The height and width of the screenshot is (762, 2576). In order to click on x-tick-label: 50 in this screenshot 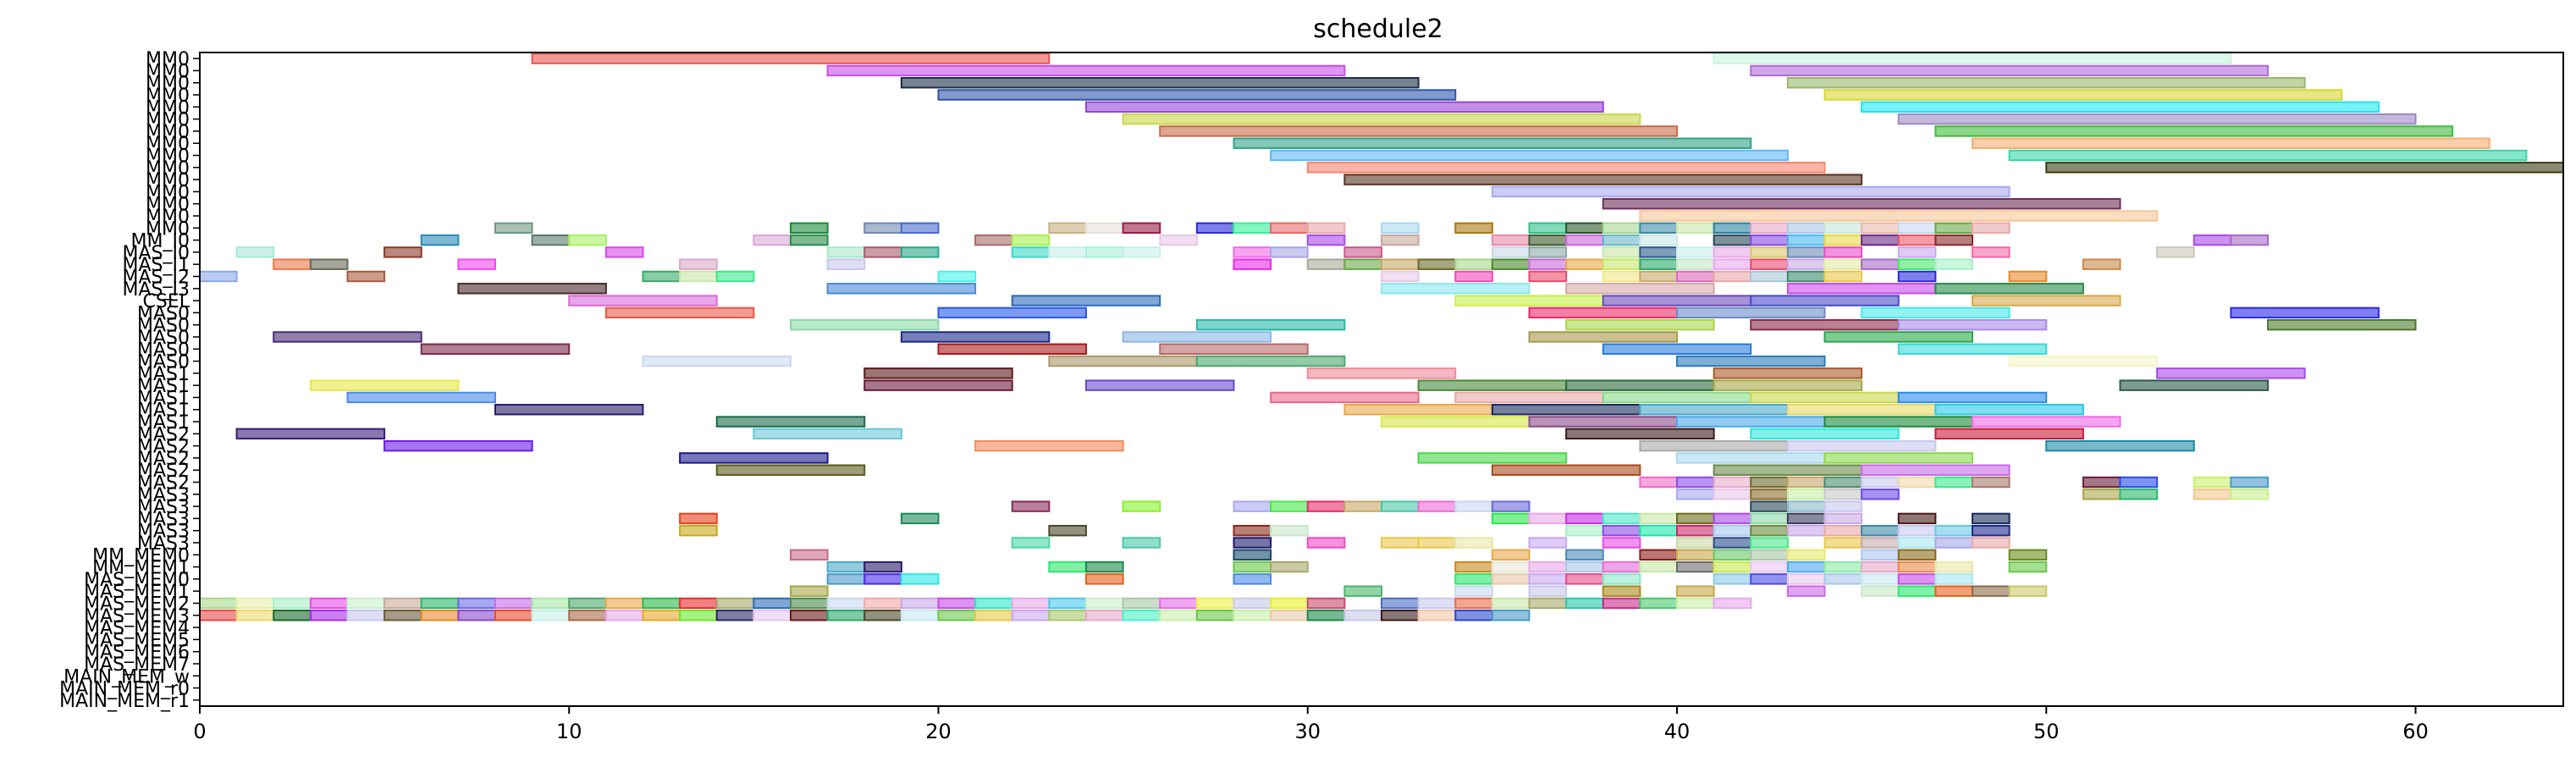, I will do `click(2046, 731)`.